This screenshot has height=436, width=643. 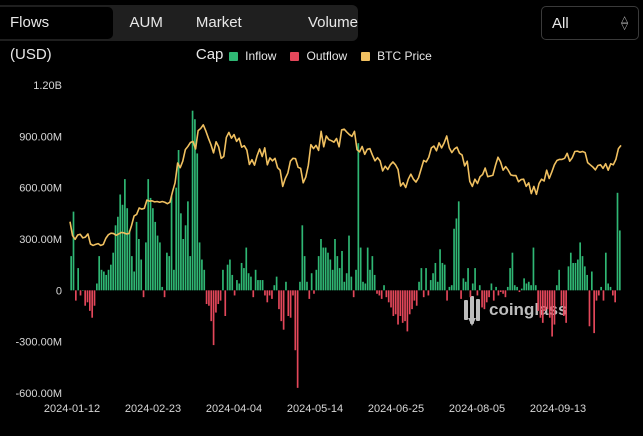 What do you see at coordinates (56, 35) in the screenshot?
I see `tab-flows-usd: Flows (USD)` at bounding box center [56, 35].